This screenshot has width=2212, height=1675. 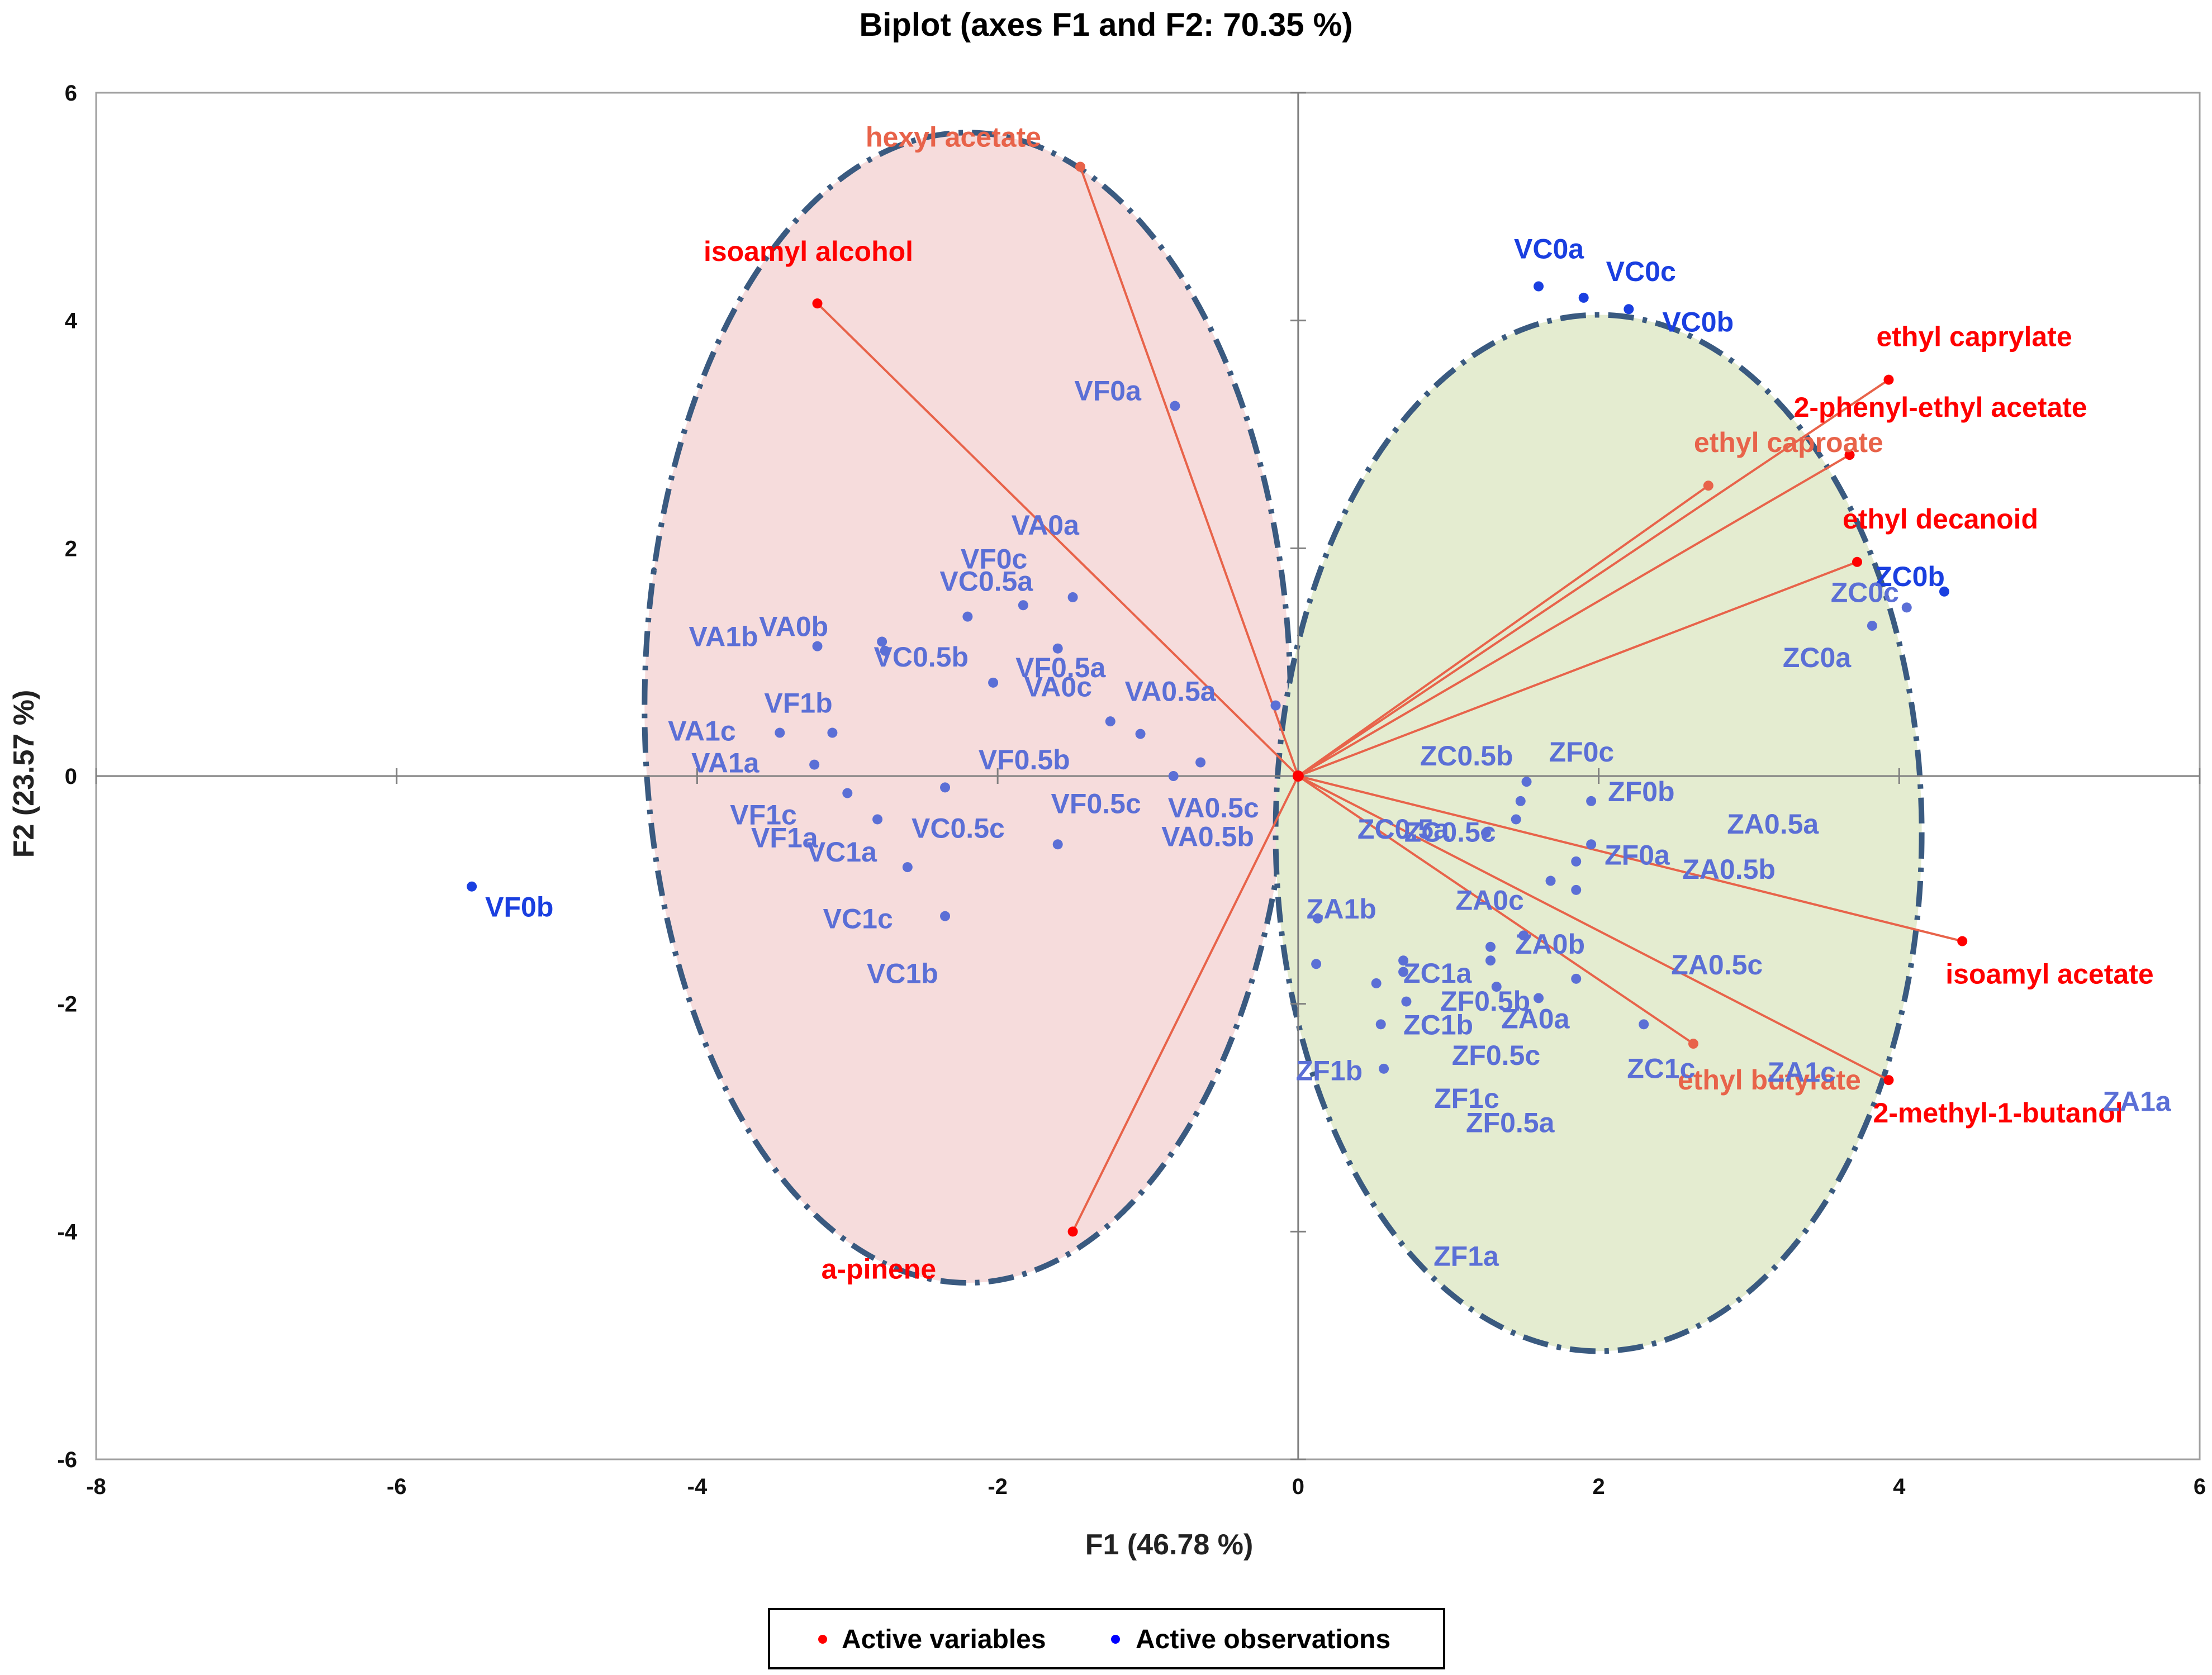 I want to click on observation-point-zf1a, so click(x=1316, y=964).